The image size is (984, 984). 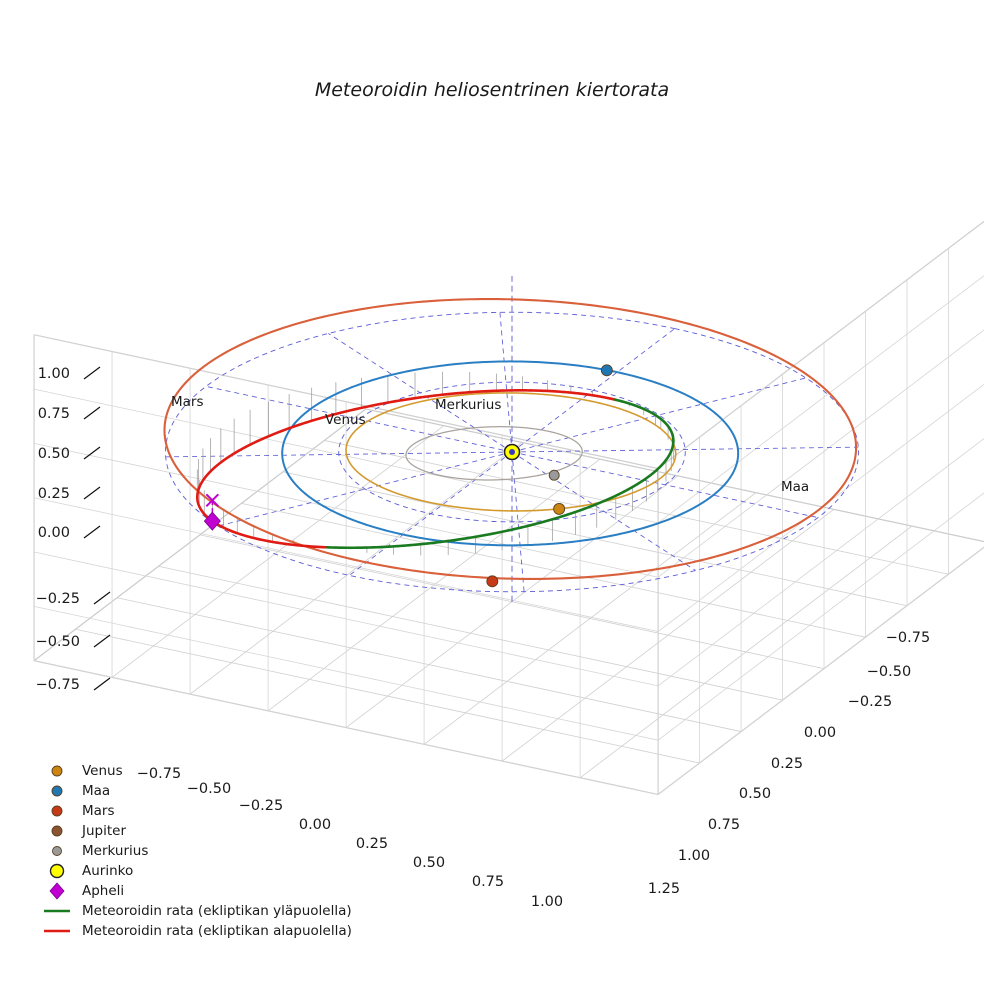 What do you see at coordinates (664, 889) in the screenshot?
I see `y-tick-label: 1.25` at bounding box center [664, 889].